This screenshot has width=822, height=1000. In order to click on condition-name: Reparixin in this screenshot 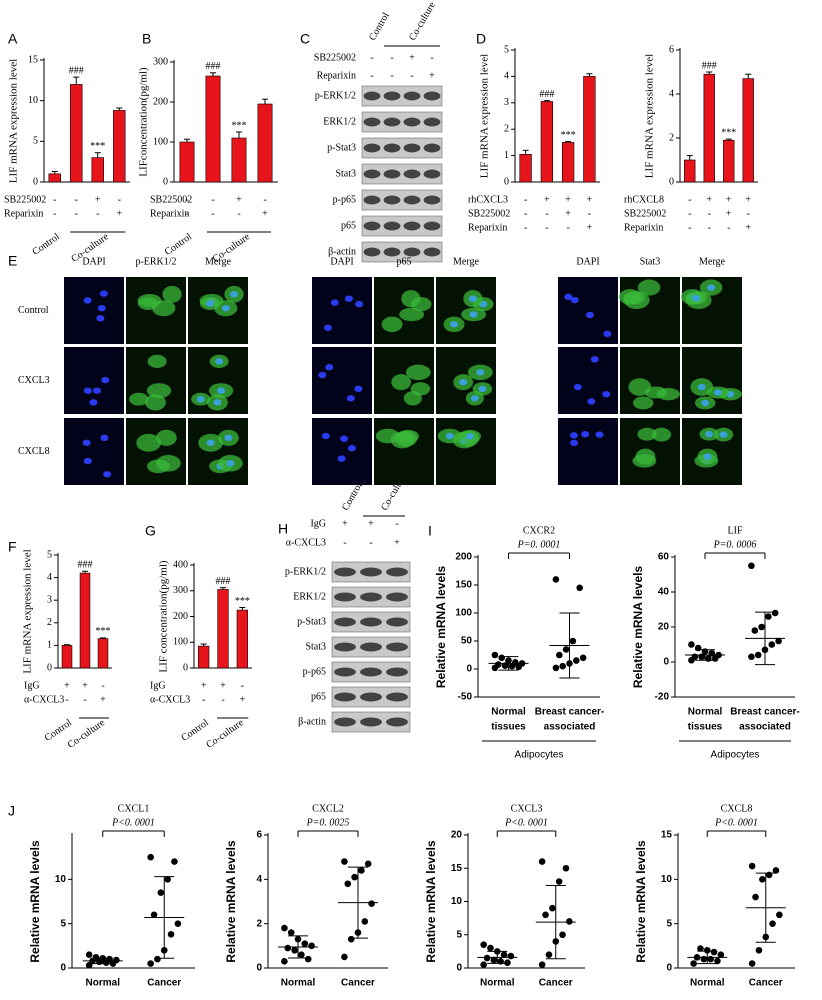, I will do `click(336, 75)`.